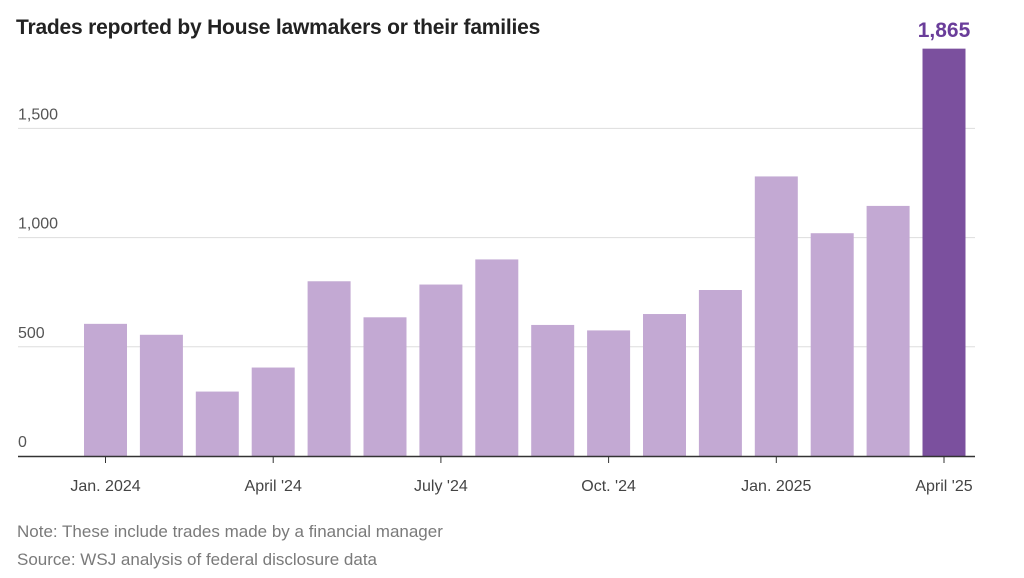 The image size is (1024, 578). I want to click on y-tick-label: 500, so click(31, 333).